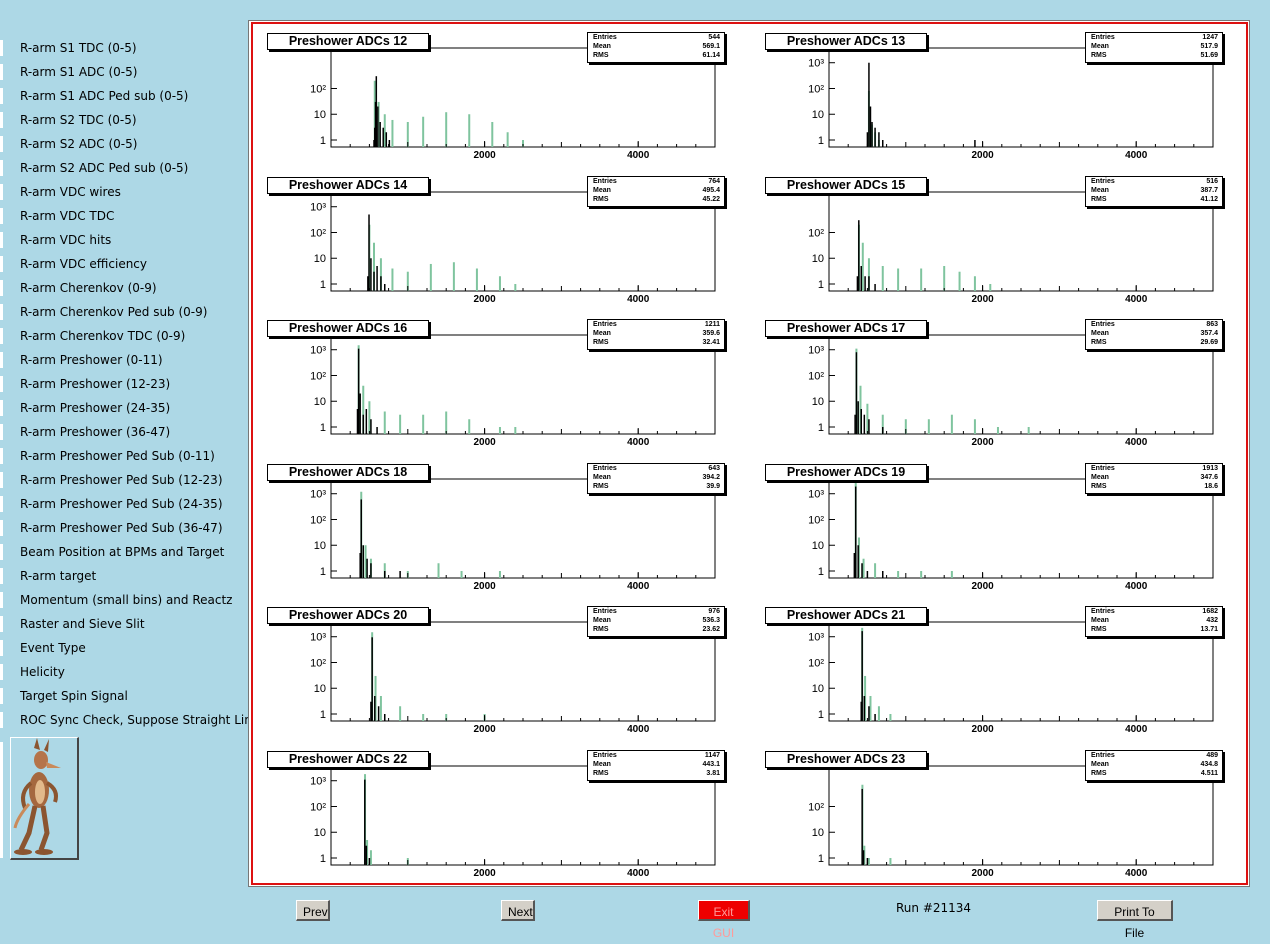  I want to click on menu-item-preshower-36-47: R-arm Preshower (36-47), so click(129, 432).